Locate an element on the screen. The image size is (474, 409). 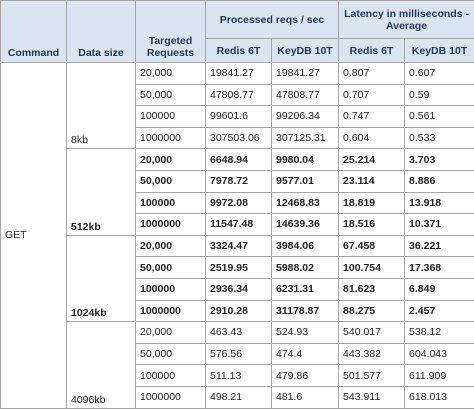
table-cell: 17.368 is located at coordinates (439, 268).